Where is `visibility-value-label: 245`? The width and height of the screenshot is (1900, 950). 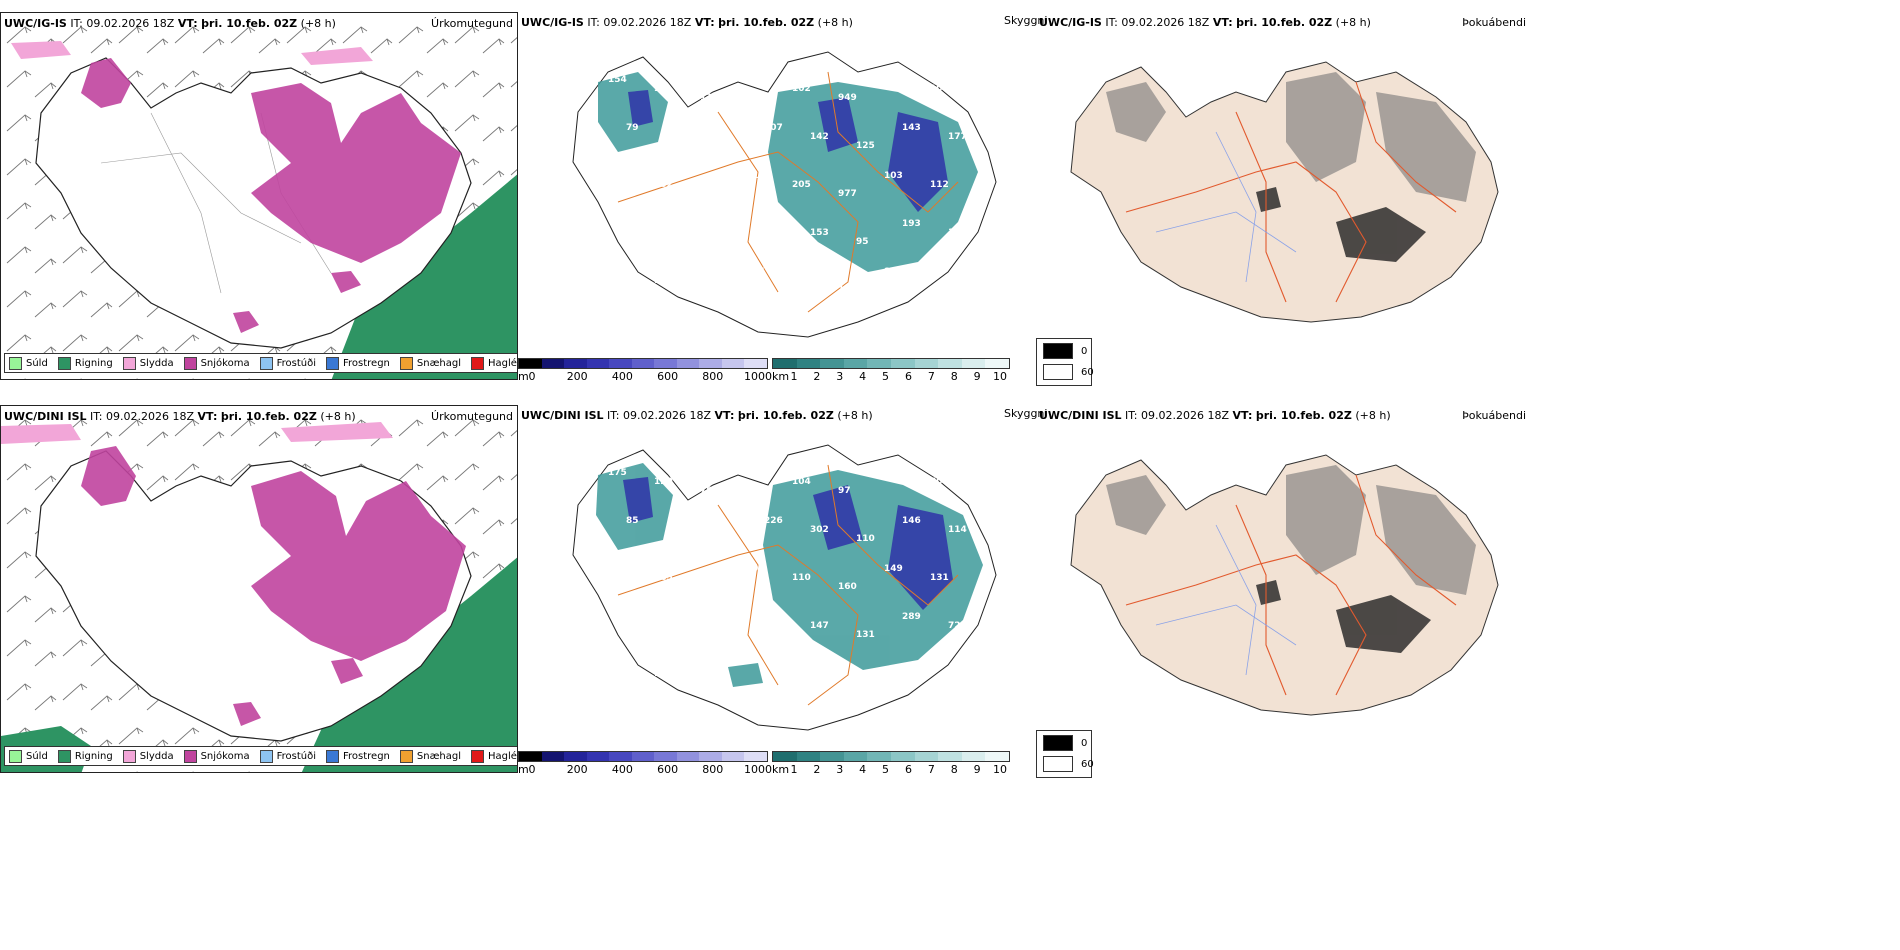
visibility-value-label: 245 is located at coordinates (773, 224).